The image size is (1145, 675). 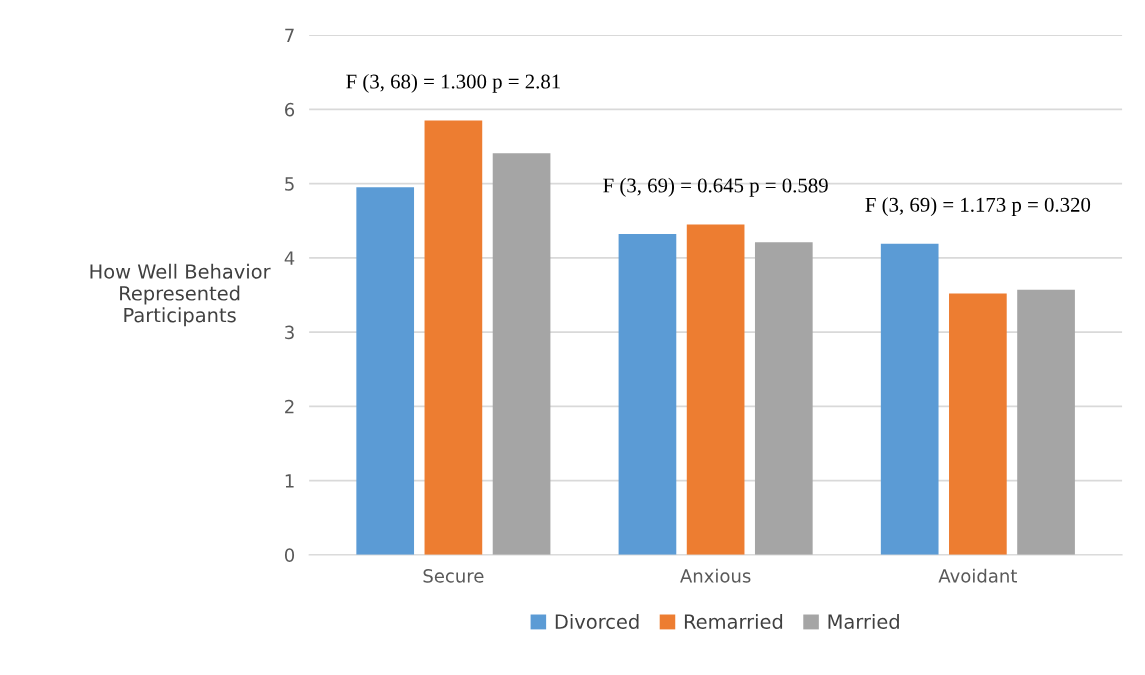 What do you see at coordinates (289, 258) in the screenshot?
I see `y-tick-label: 4` at bounding box center [289, 258].